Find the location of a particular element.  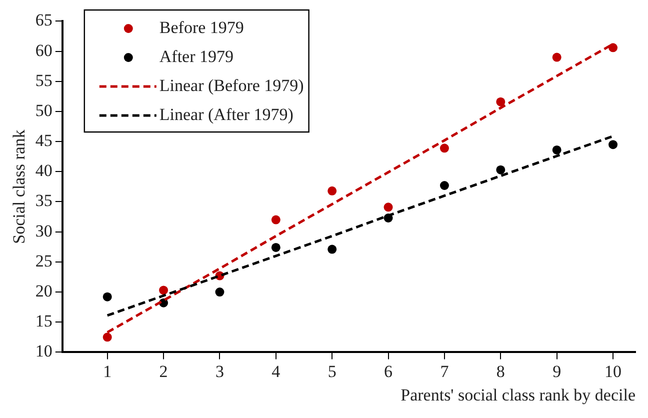

y-tick-label: 55 is located at coordinates (43, 80).